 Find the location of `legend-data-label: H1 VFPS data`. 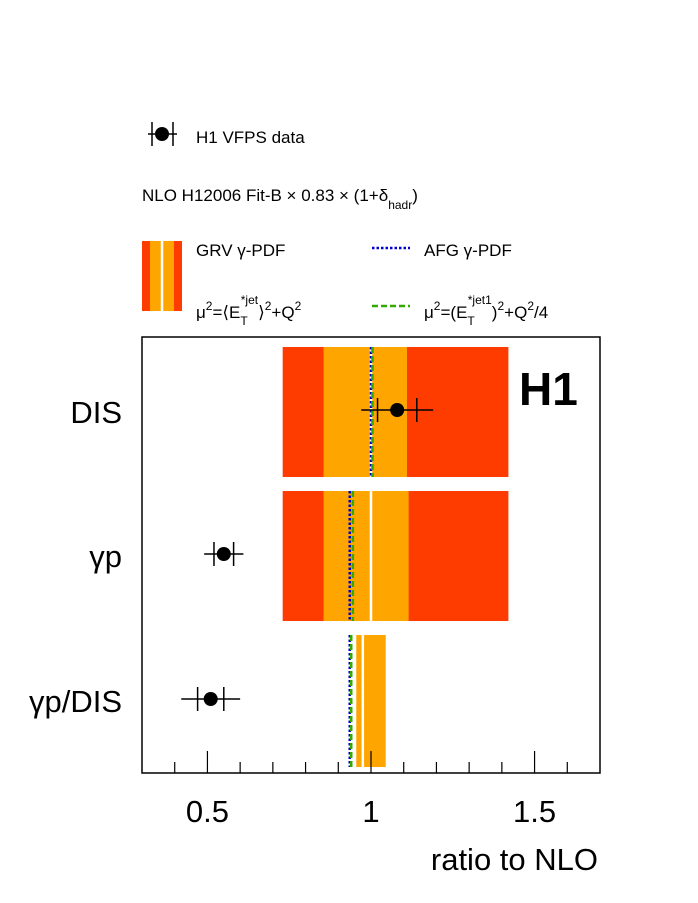

legend-data-label: H1 VFPS data is located at coordinates (250, 137).